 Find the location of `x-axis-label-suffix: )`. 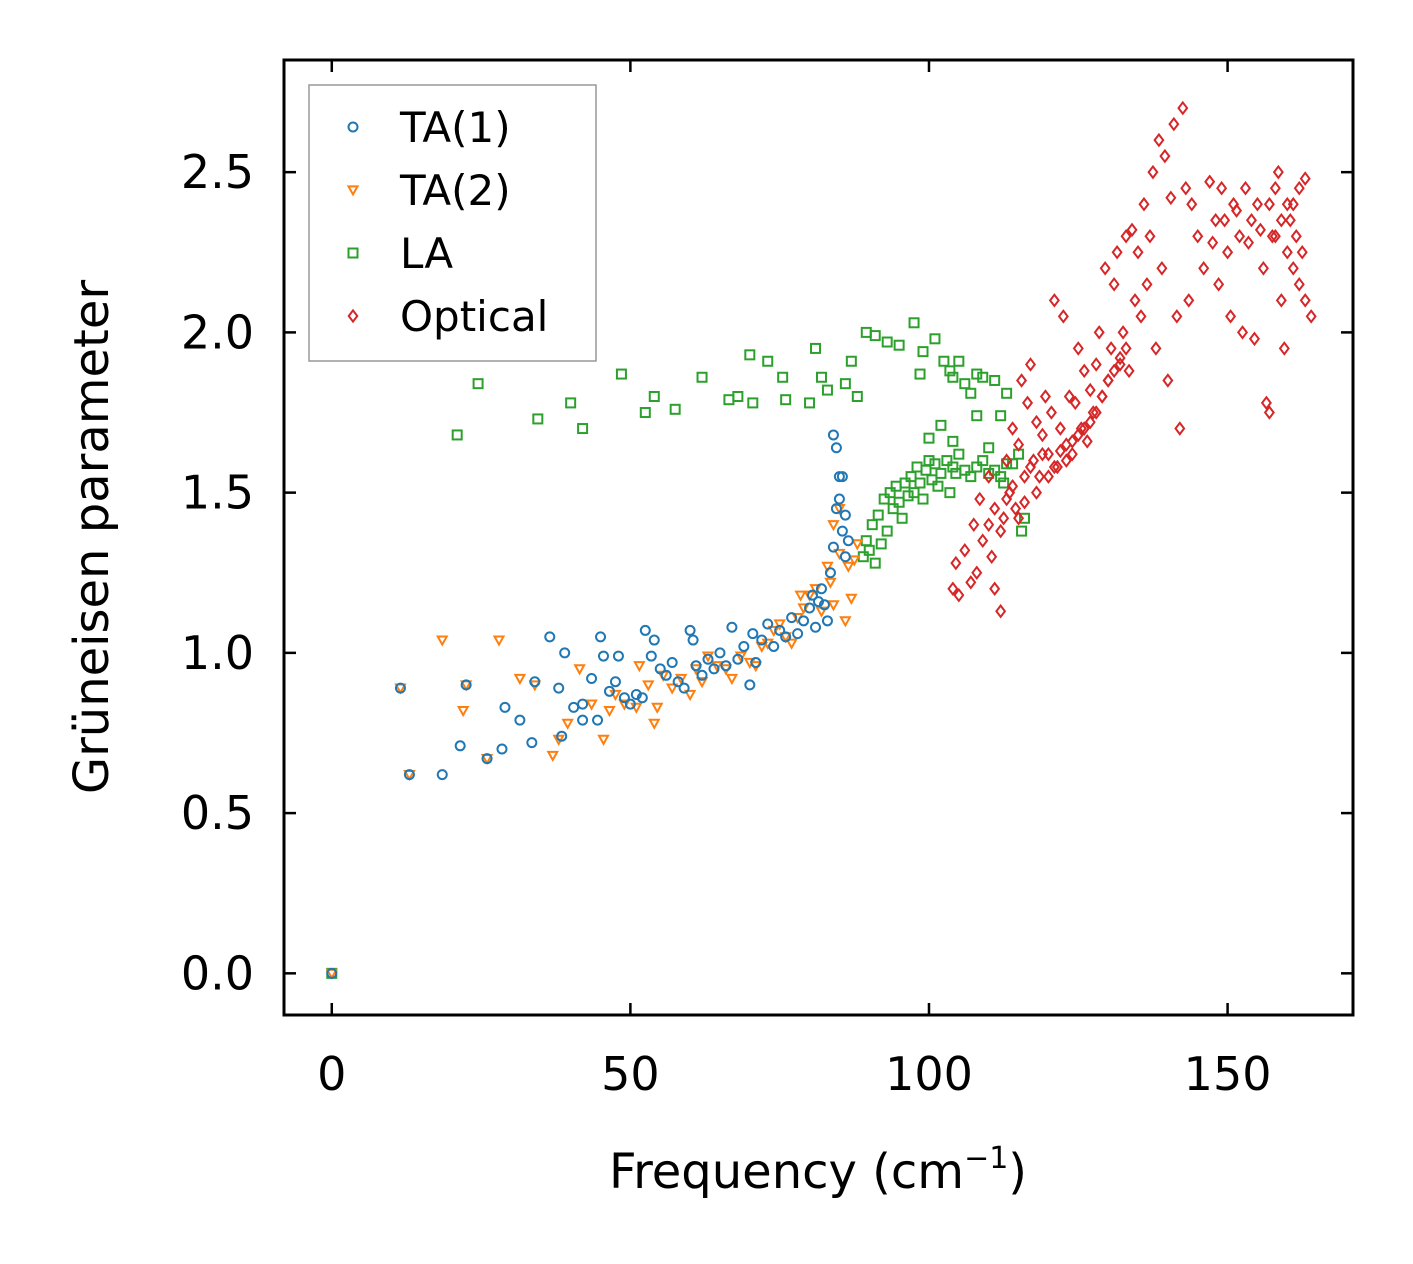

x-axis-label-suffix: ) is located at coordinates (1017, 1172).